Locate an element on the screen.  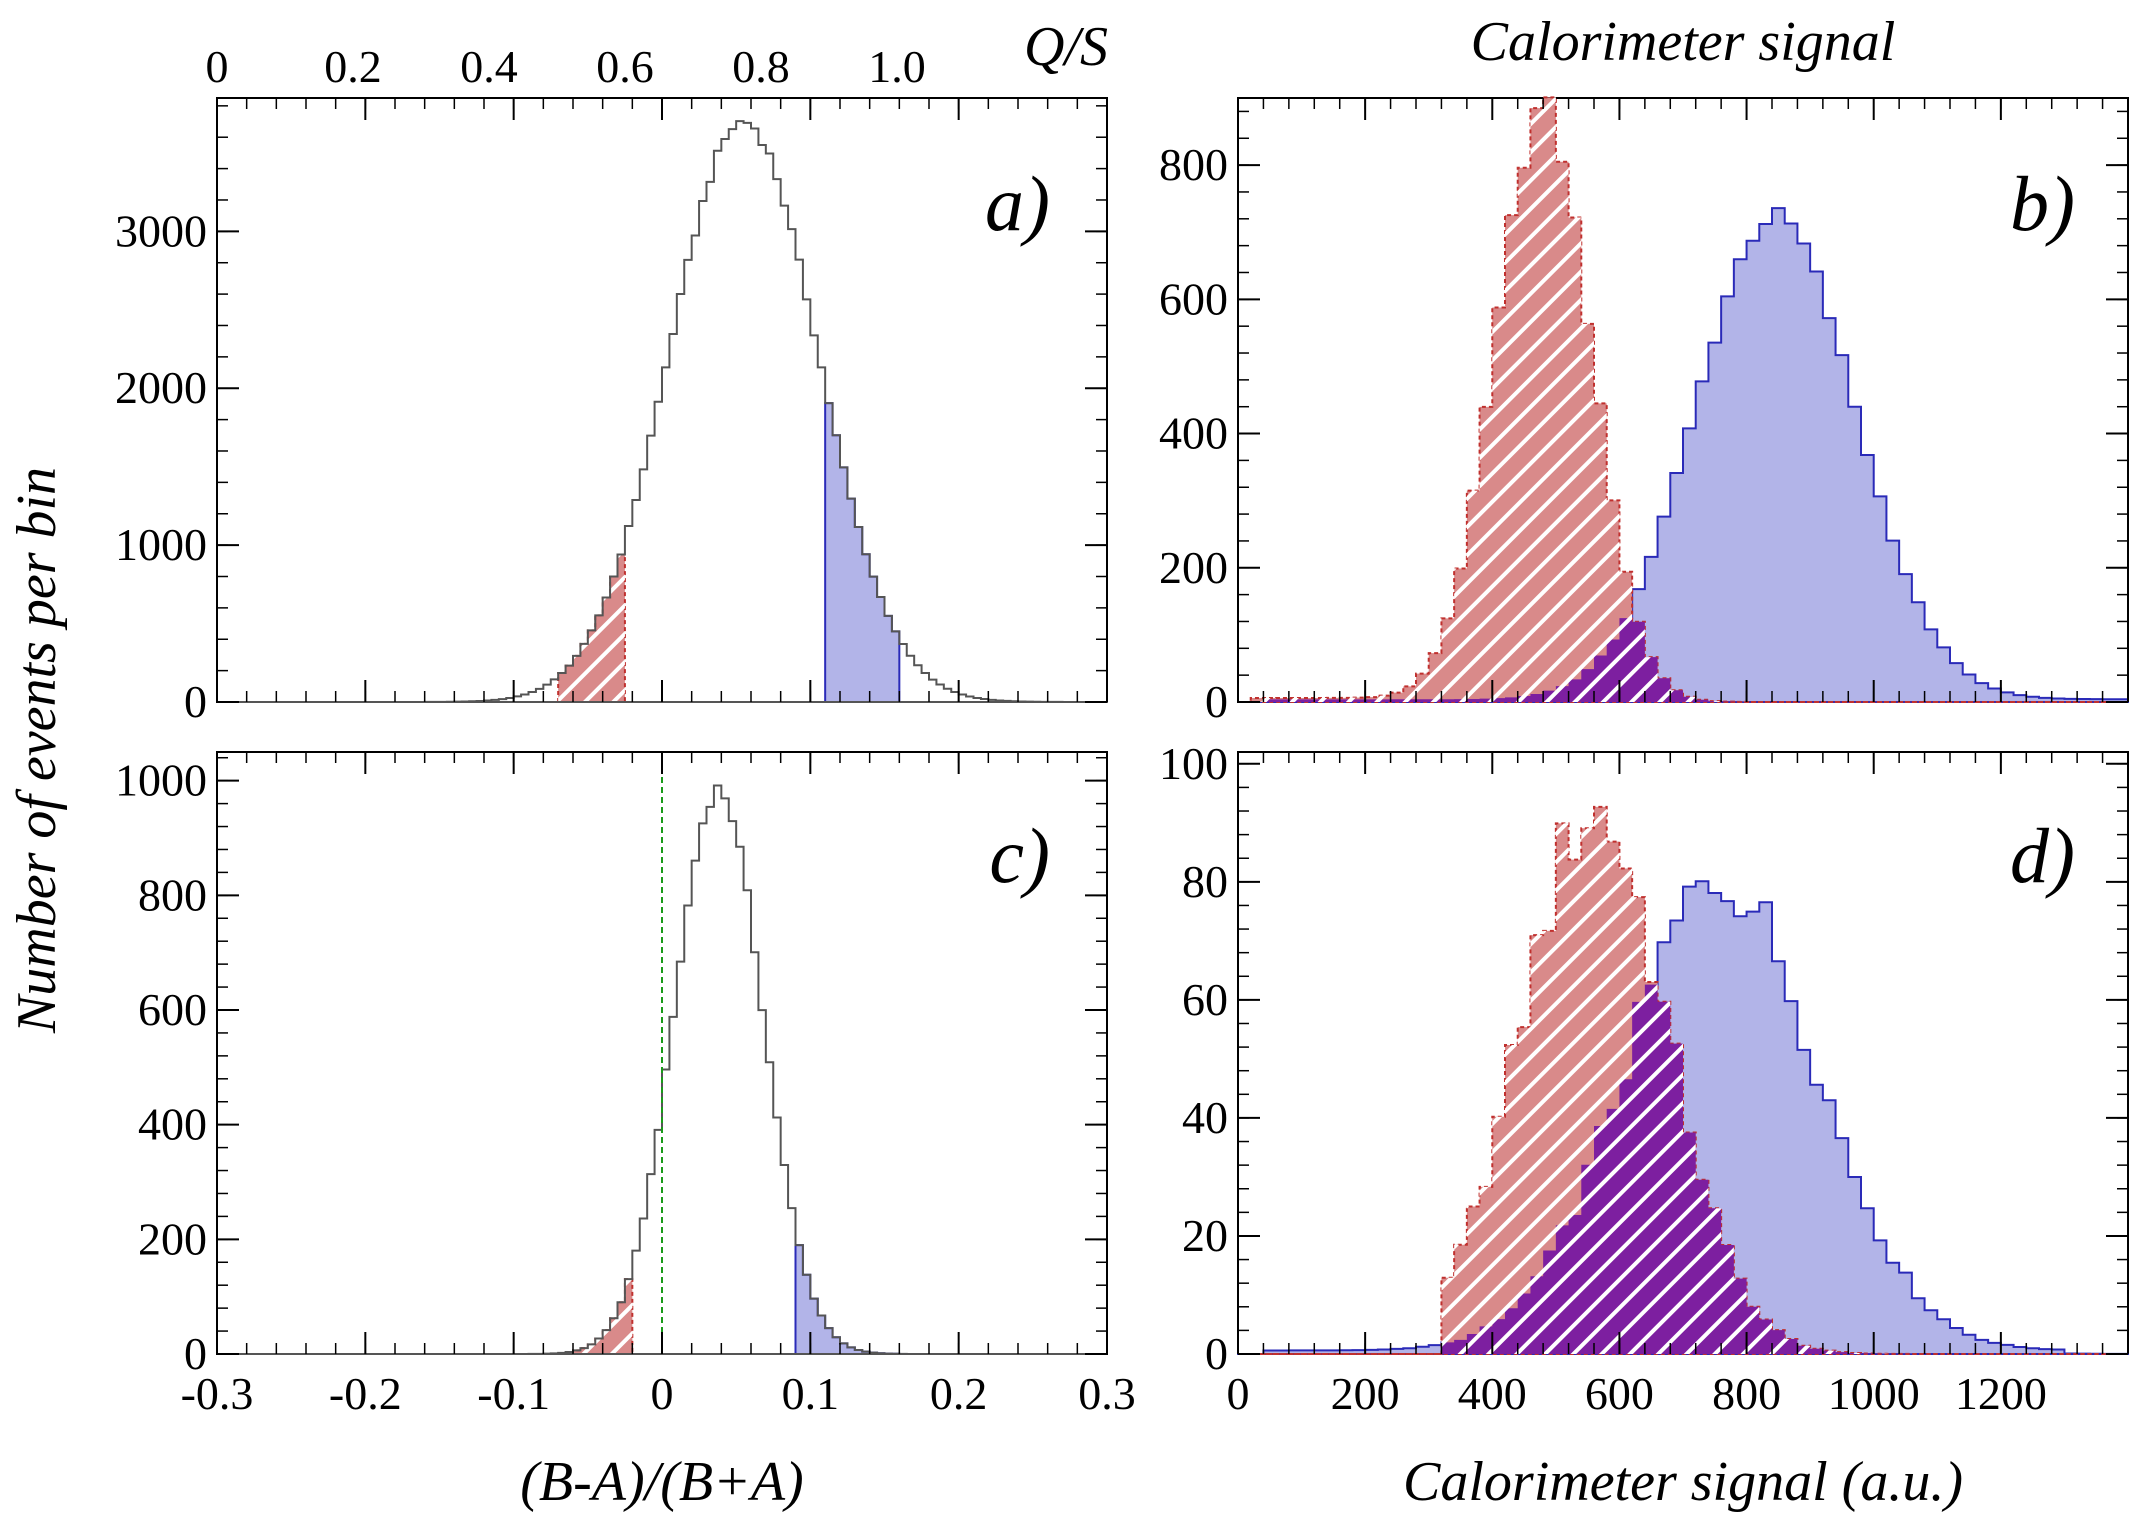
d-ytick-label: 100 is located at coordinates (1193, 763).